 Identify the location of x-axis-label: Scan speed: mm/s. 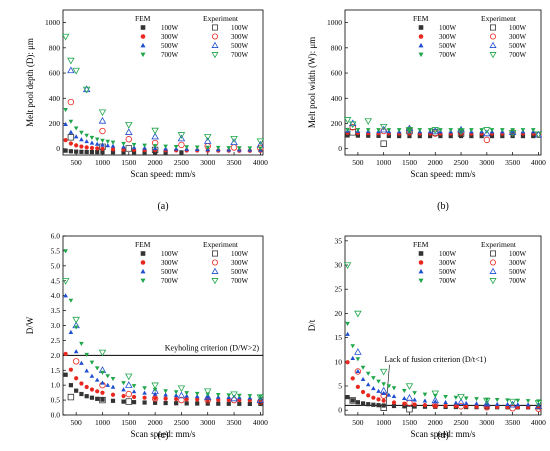
(443, 434).